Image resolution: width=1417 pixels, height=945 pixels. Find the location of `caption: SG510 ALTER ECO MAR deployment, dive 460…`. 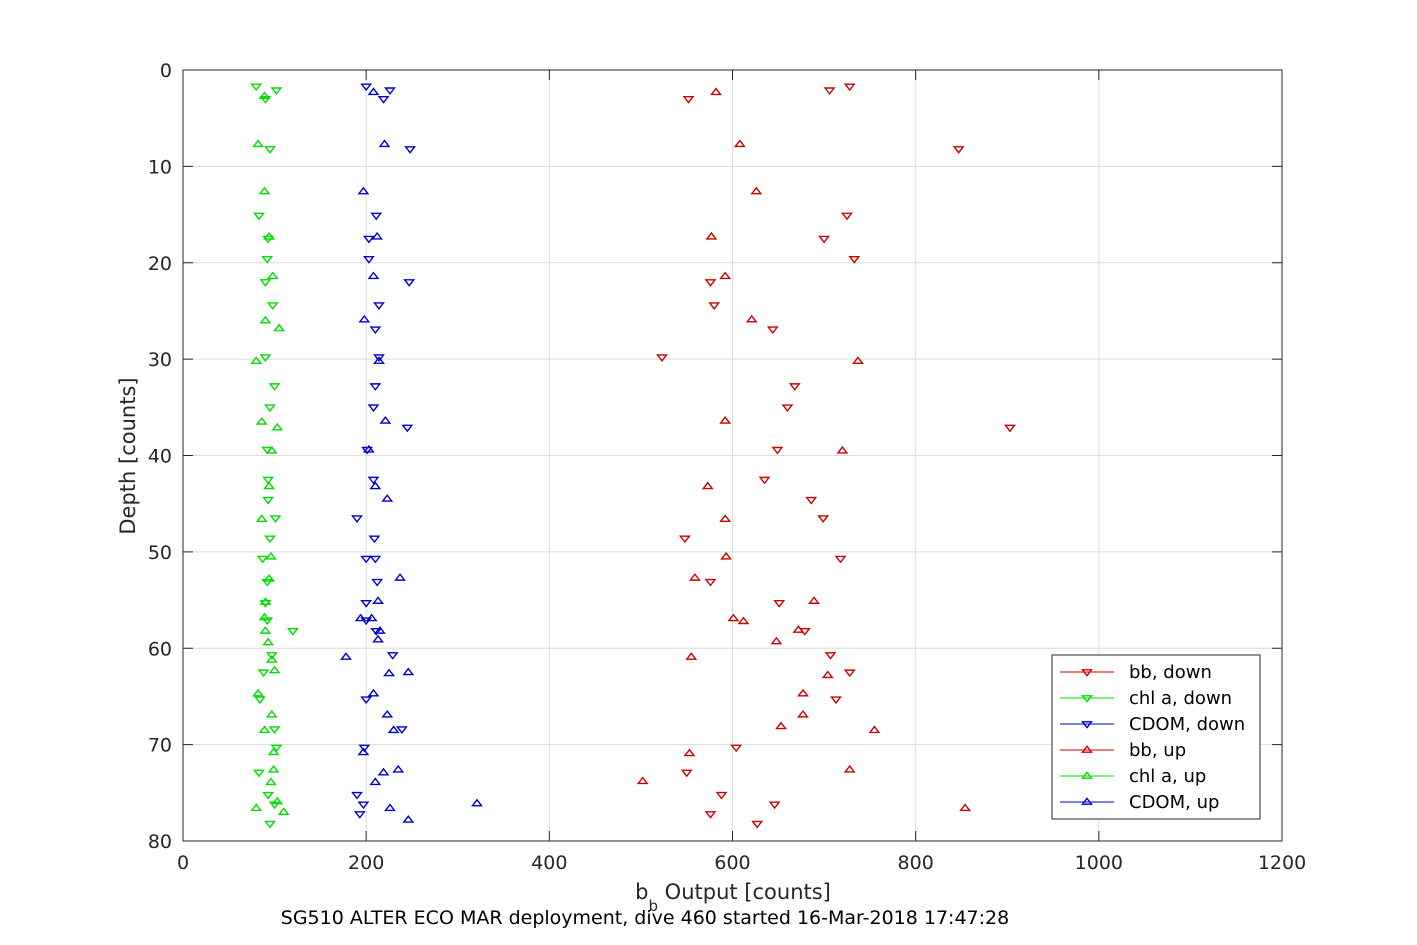

caption: SG510 ALTER ECO MAR deployment, dive 460… is located at coordinates (645, 918).